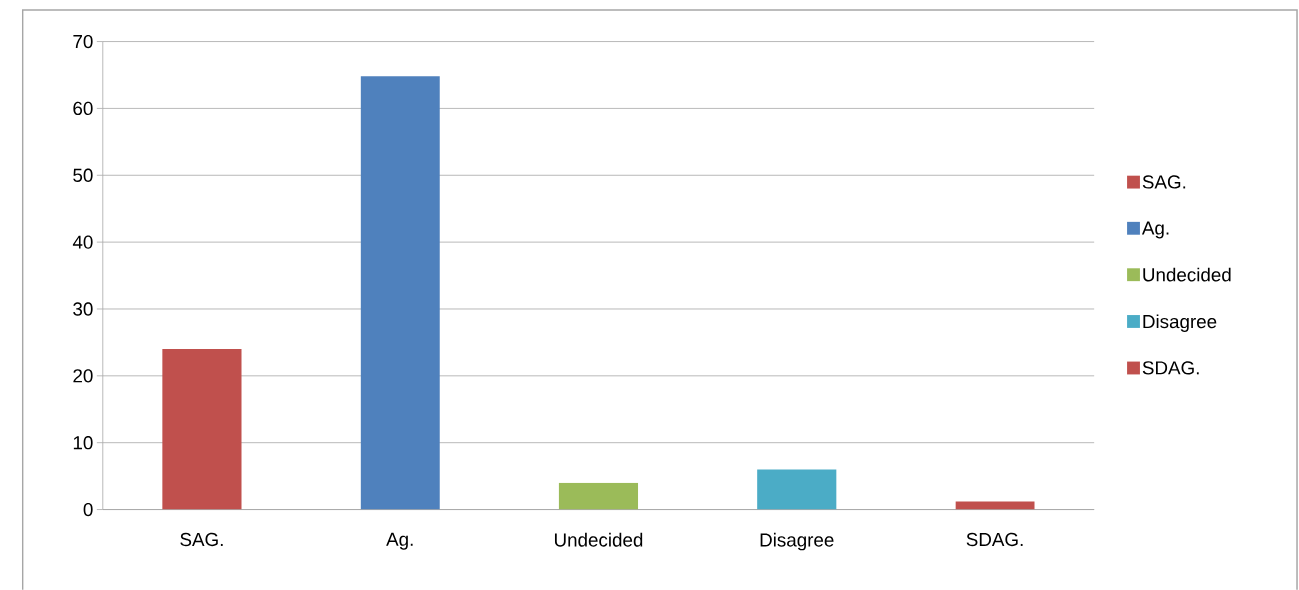 This screenshot has height=590, width=1299. What do you see at coordinates (399, 541) in the screenshot?
I see `x-tick-label: Ag.` at bounding box center [399, 541].